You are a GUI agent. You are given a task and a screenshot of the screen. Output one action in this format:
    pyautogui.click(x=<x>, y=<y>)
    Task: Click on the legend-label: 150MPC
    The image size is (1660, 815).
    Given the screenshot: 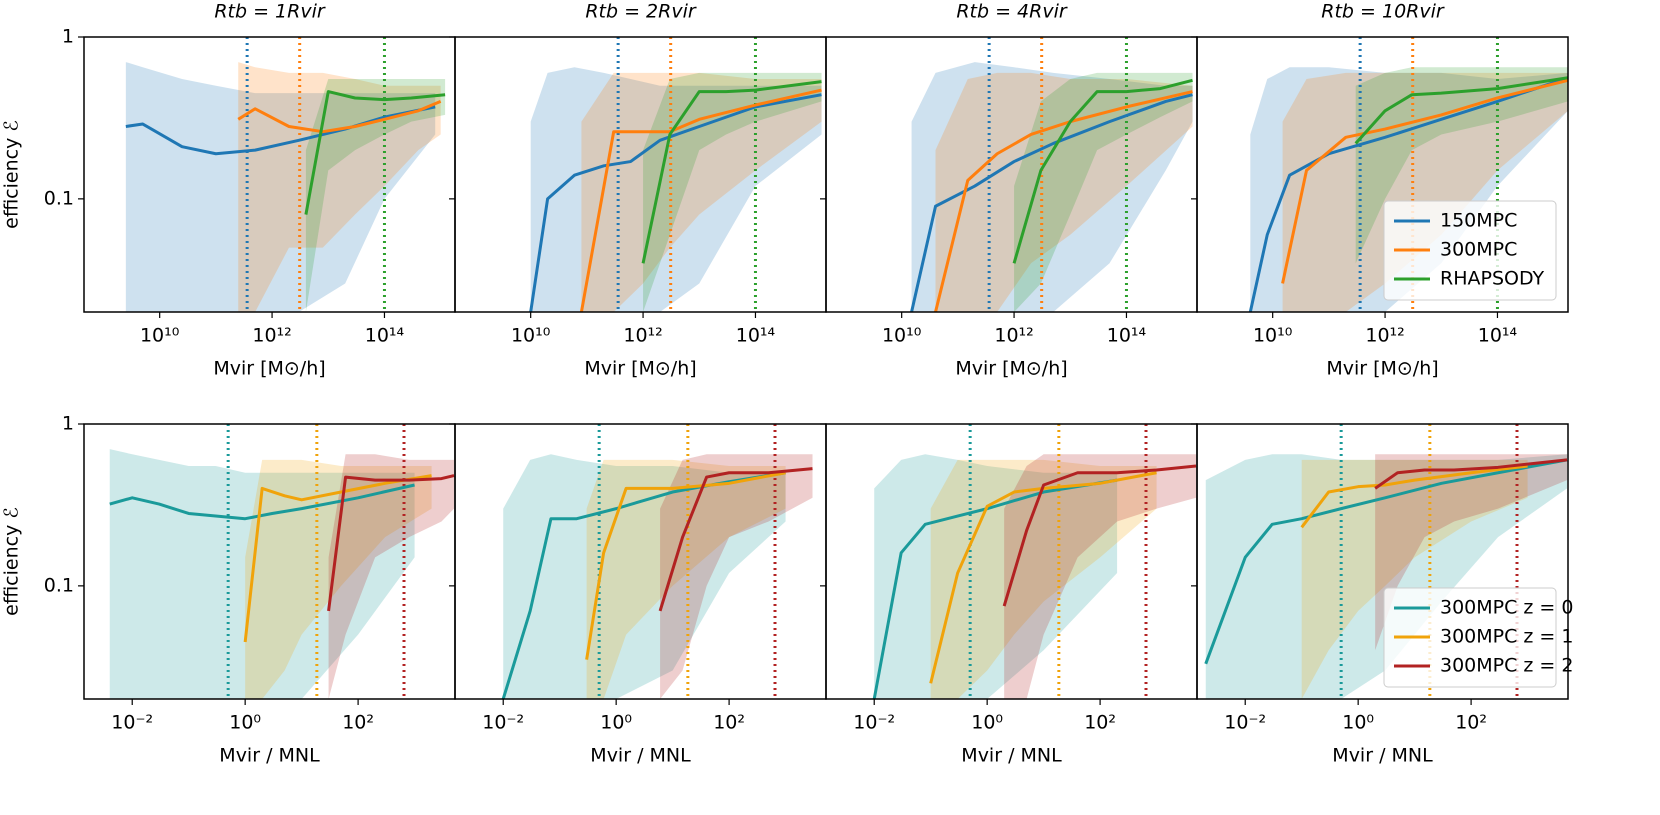 What is the action you would take?
    pyautogui.click(x=1478, y=221)
    